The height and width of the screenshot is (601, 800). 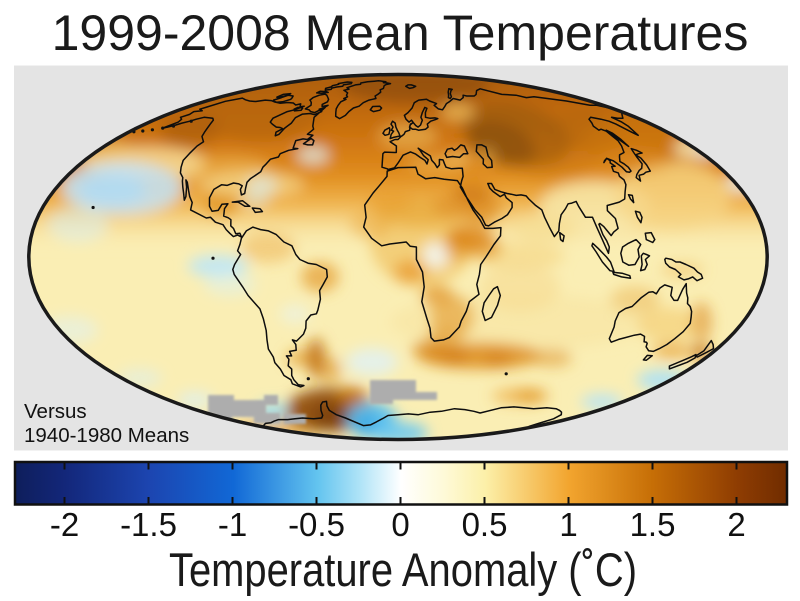 I want to click on svg-text: 1.5, so click(x=653, y=524).